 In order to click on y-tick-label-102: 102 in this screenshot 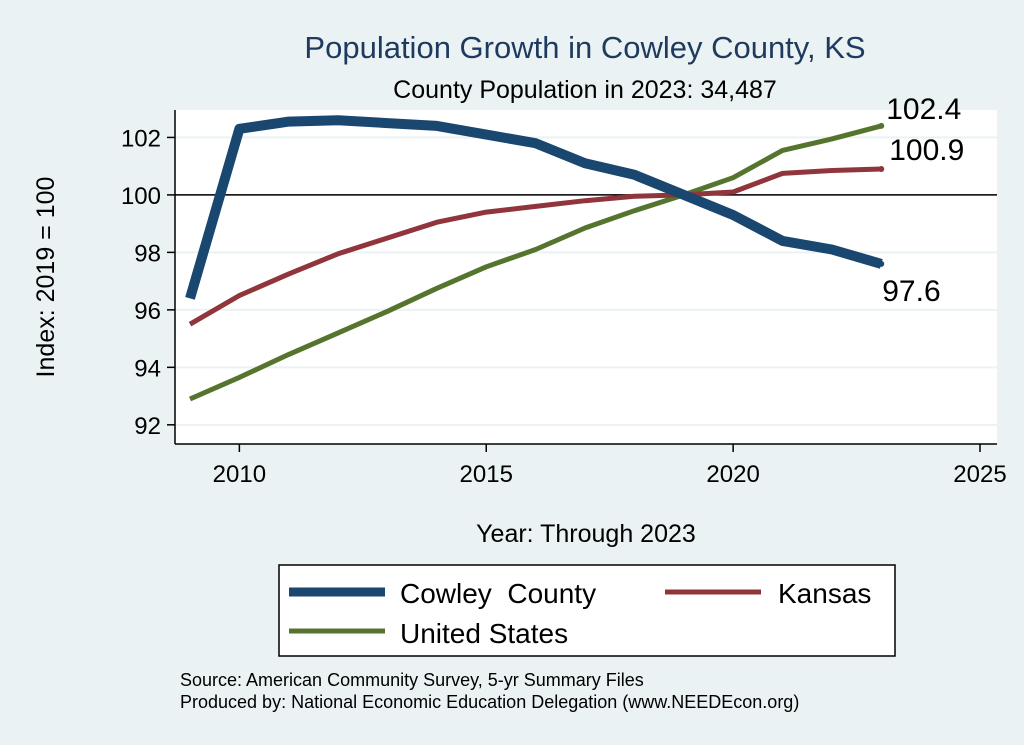, I will do `click(141, 138)`.